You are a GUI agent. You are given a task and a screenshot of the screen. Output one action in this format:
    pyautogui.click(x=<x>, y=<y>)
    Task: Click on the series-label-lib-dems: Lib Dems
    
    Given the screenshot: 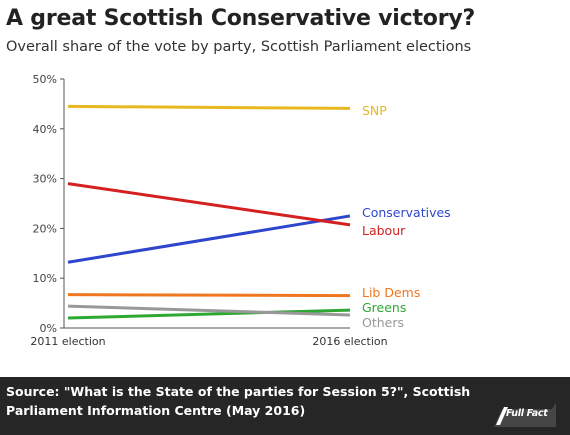 What is the action you would take?
    pyautogui.click(x=391, y=292)
    